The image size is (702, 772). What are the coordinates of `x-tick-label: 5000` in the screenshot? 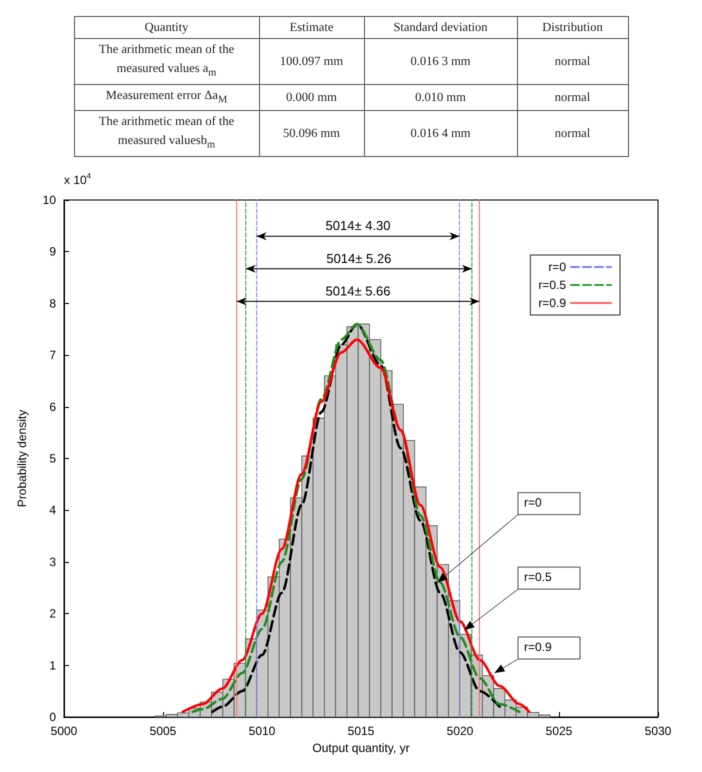 It's located at (64, 731).